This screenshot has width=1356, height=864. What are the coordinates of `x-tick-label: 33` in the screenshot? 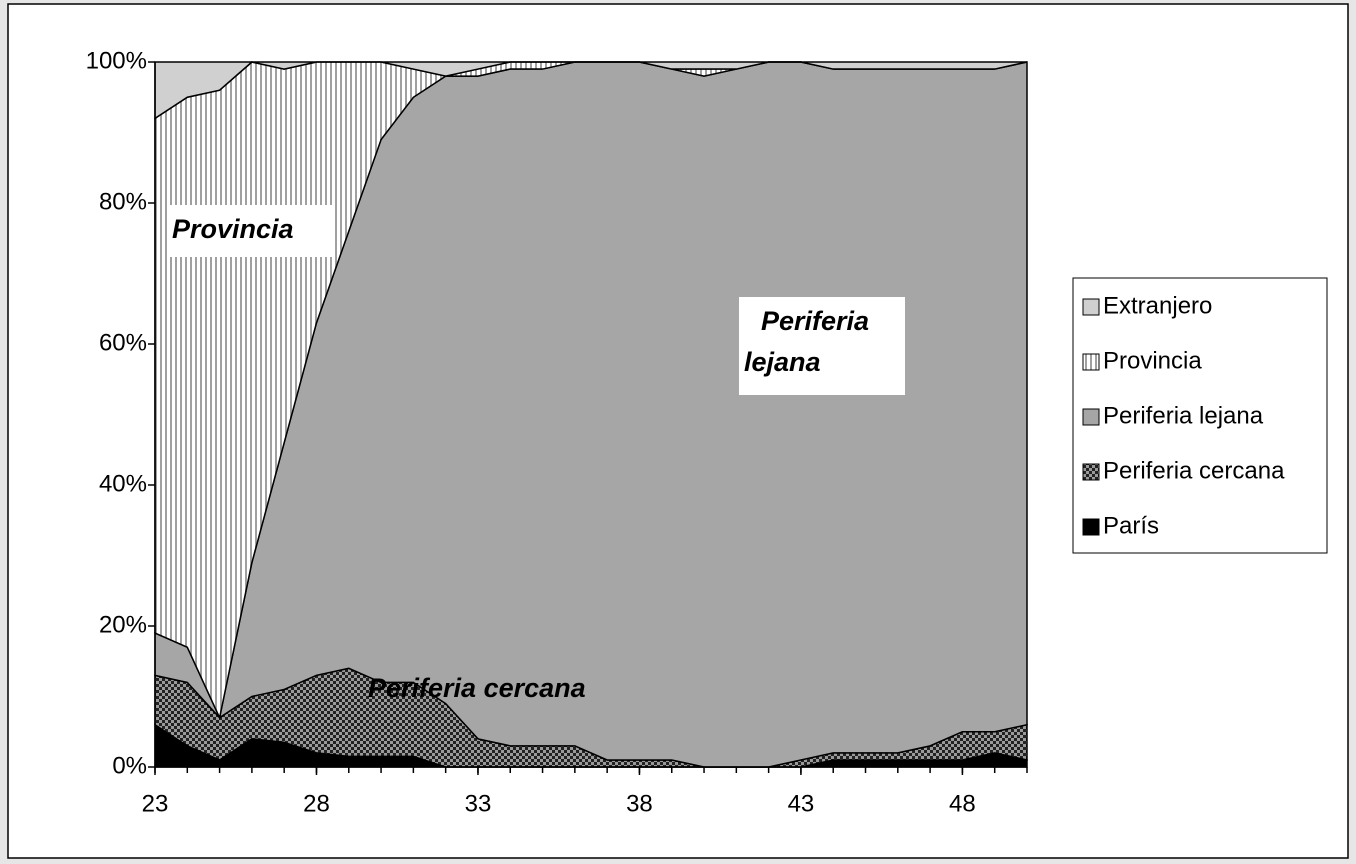 It's located at (478, 803).